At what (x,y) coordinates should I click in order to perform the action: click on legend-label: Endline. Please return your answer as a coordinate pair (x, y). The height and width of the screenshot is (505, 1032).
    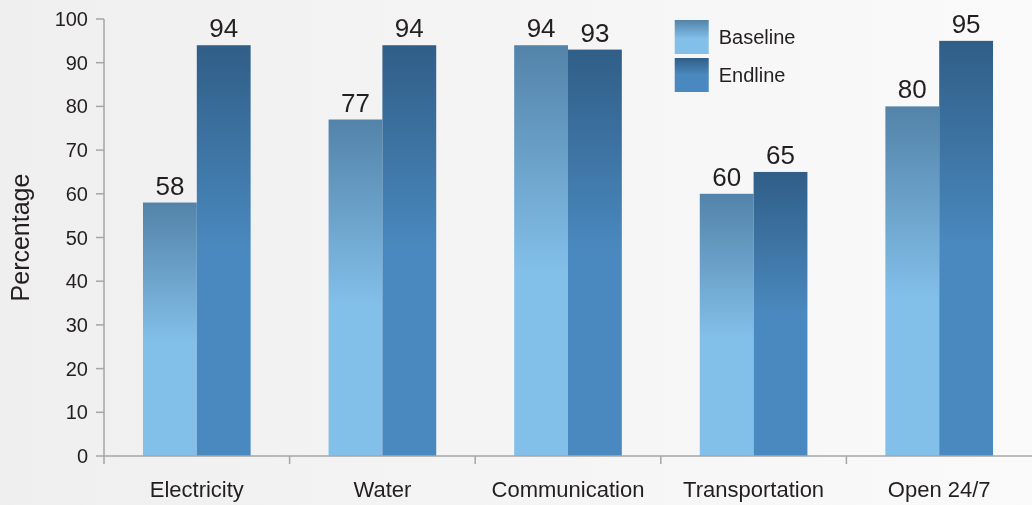
    Looking at the image, I should click on (752, 75).